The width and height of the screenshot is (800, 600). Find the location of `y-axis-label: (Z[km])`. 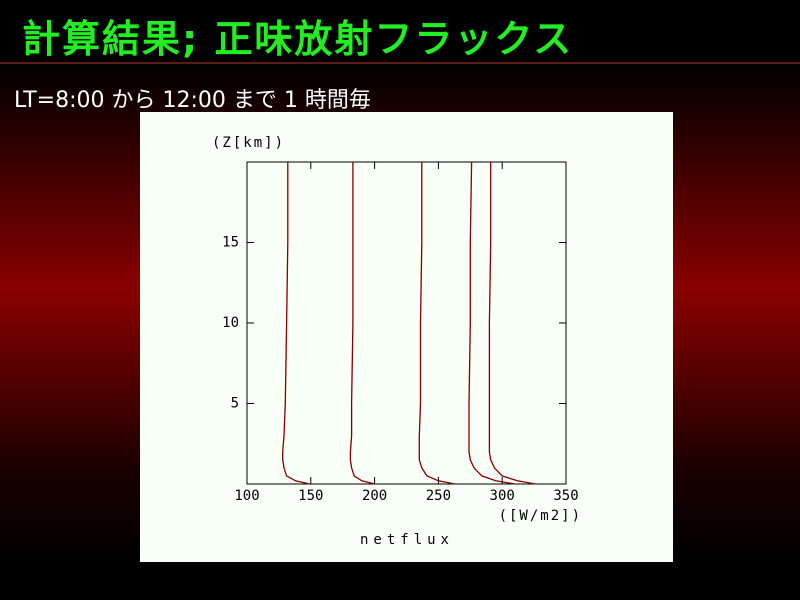

y-axis-label: (Z[km]) is located at coordinates (248, 143).